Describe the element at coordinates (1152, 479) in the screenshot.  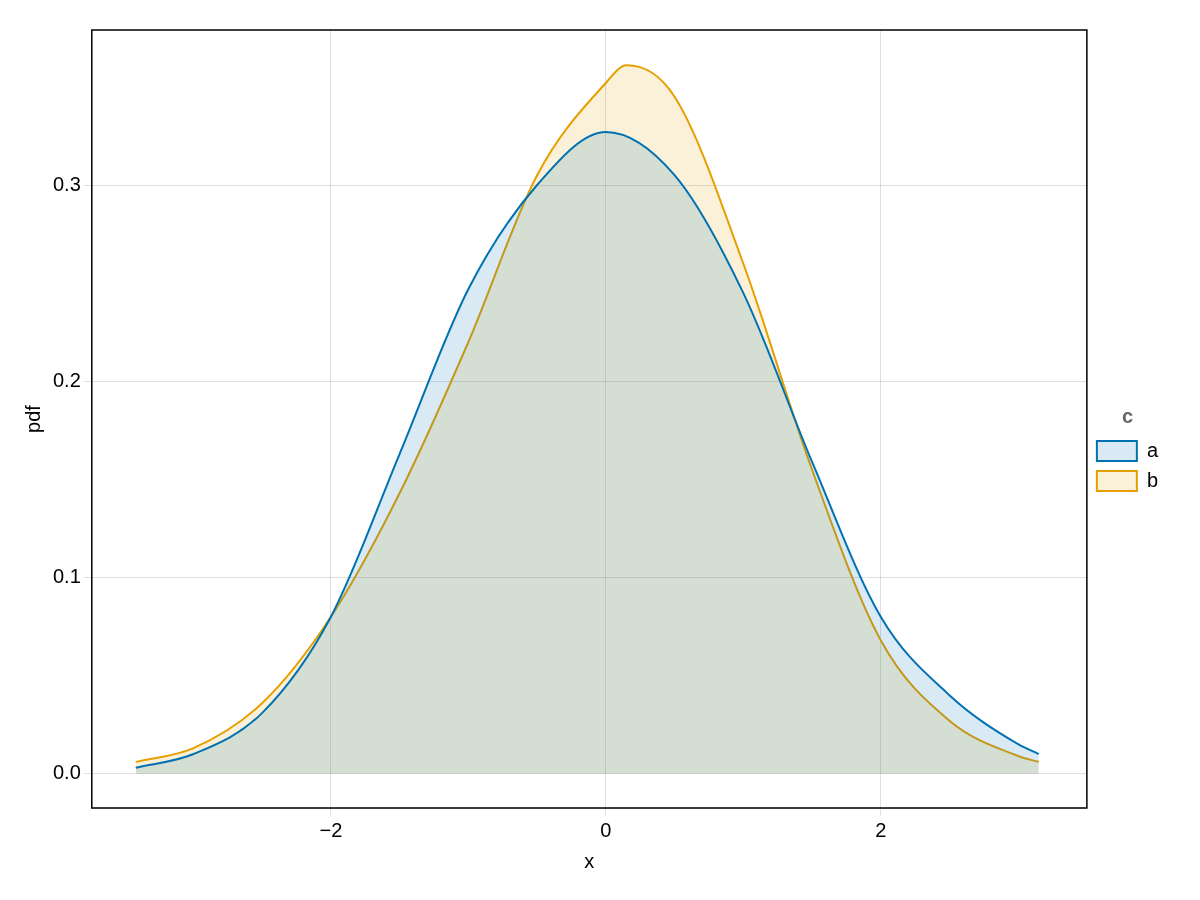
I see `legend-label: b` at that location.